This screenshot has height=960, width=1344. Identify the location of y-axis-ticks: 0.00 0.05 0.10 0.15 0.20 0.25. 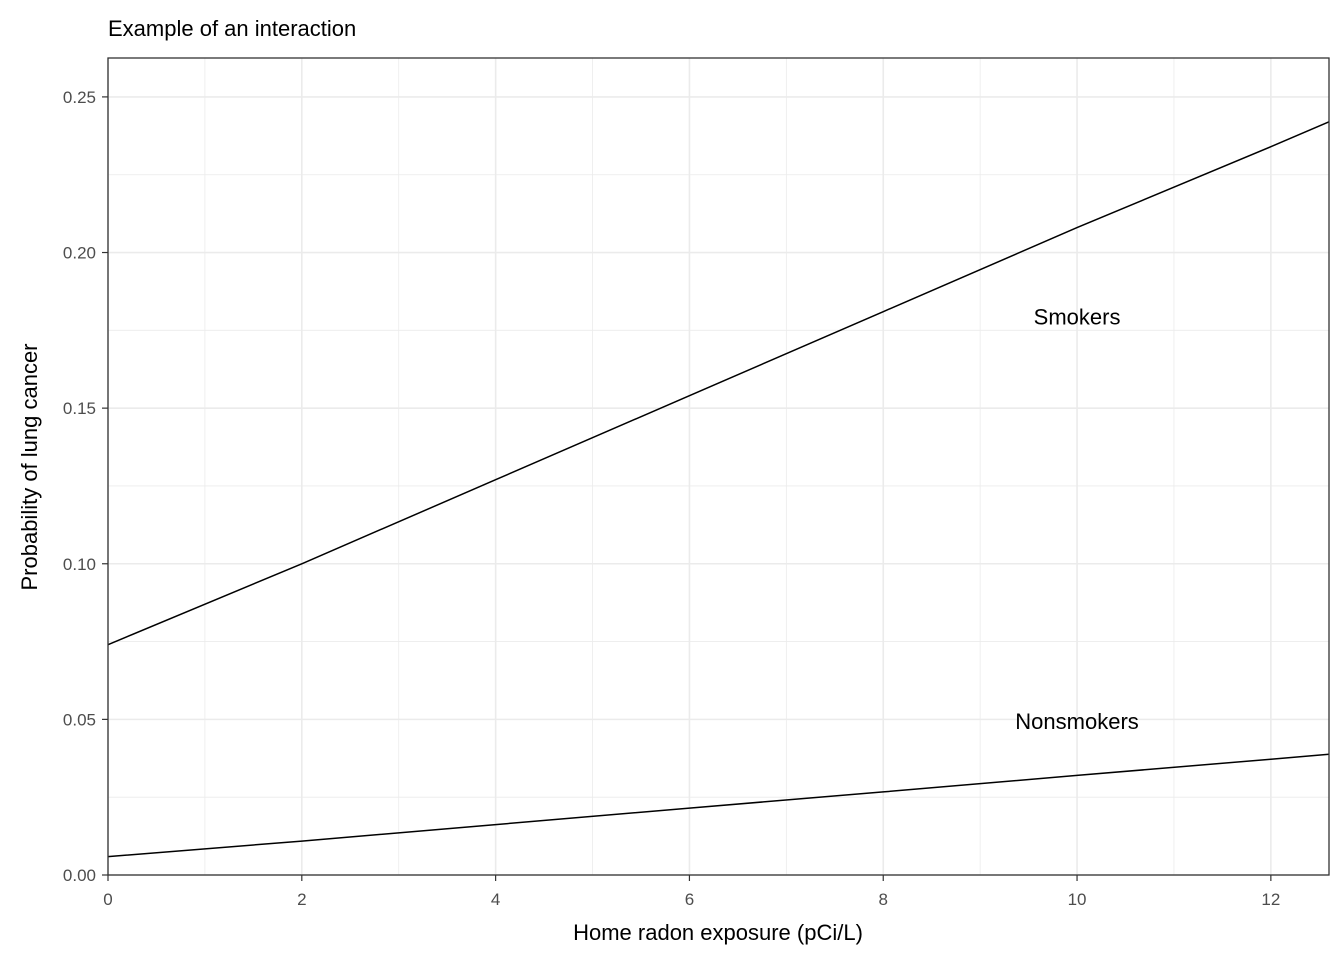
(85, 486).